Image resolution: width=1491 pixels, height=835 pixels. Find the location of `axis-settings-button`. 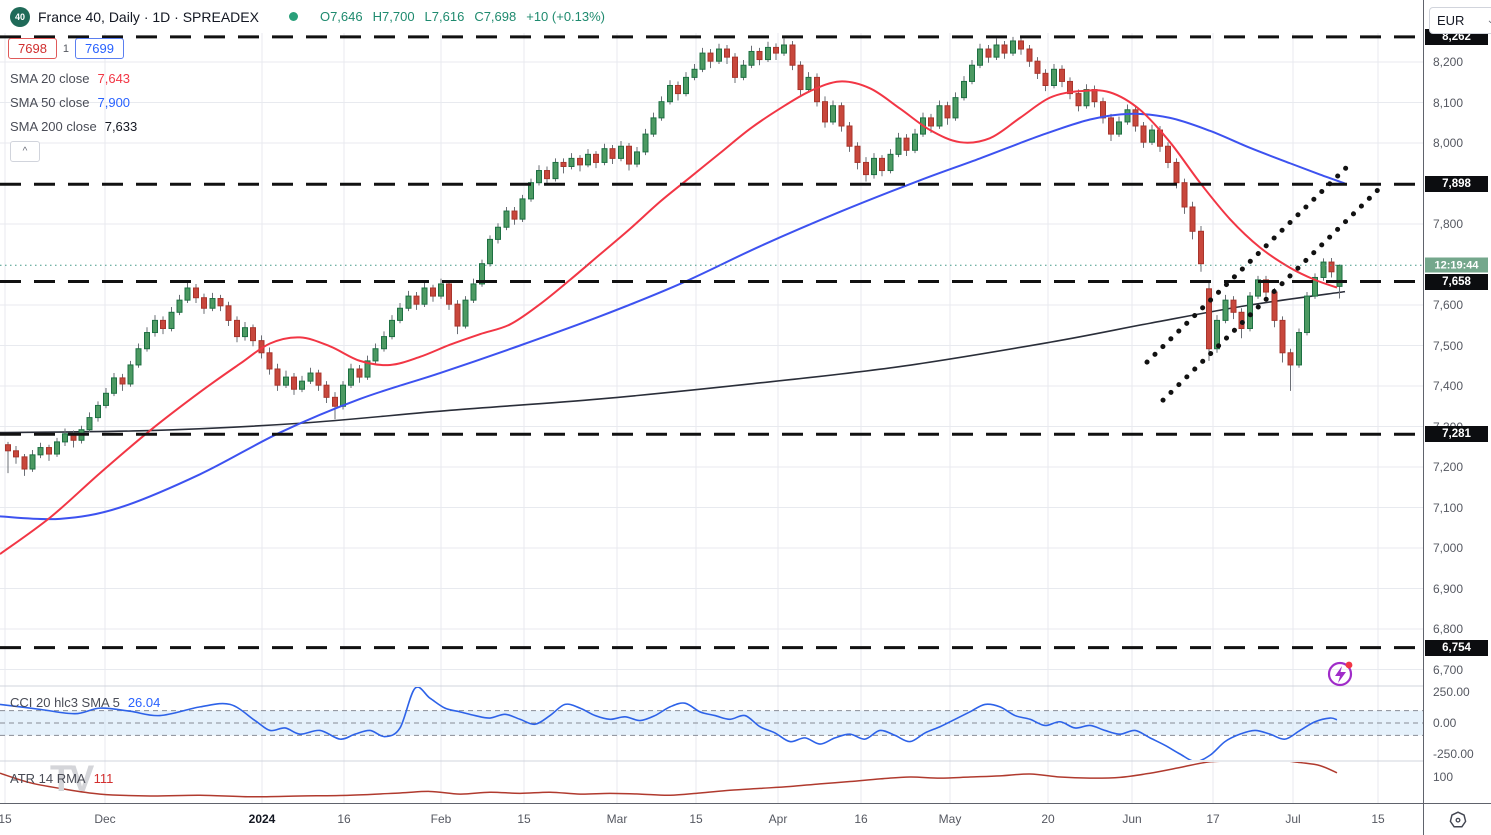

axis-settings-button is located at coordinates (1457, 819).